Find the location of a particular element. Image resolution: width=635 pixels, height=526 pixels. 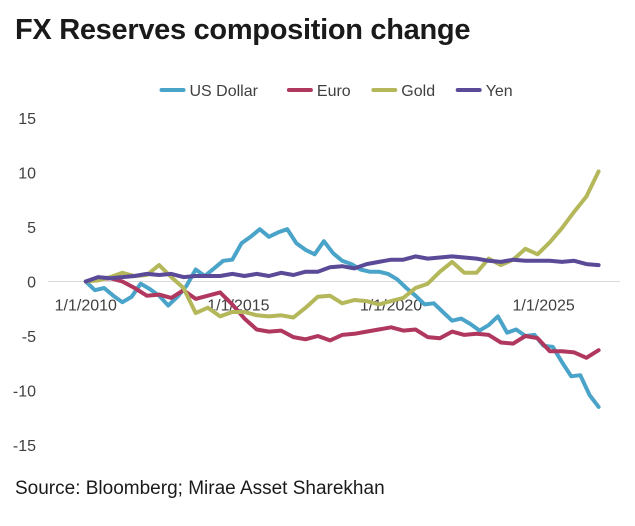

chart-source: Source: Bloomberg; Mirae Asset Sharekhan is located at coordinates (200, 488).